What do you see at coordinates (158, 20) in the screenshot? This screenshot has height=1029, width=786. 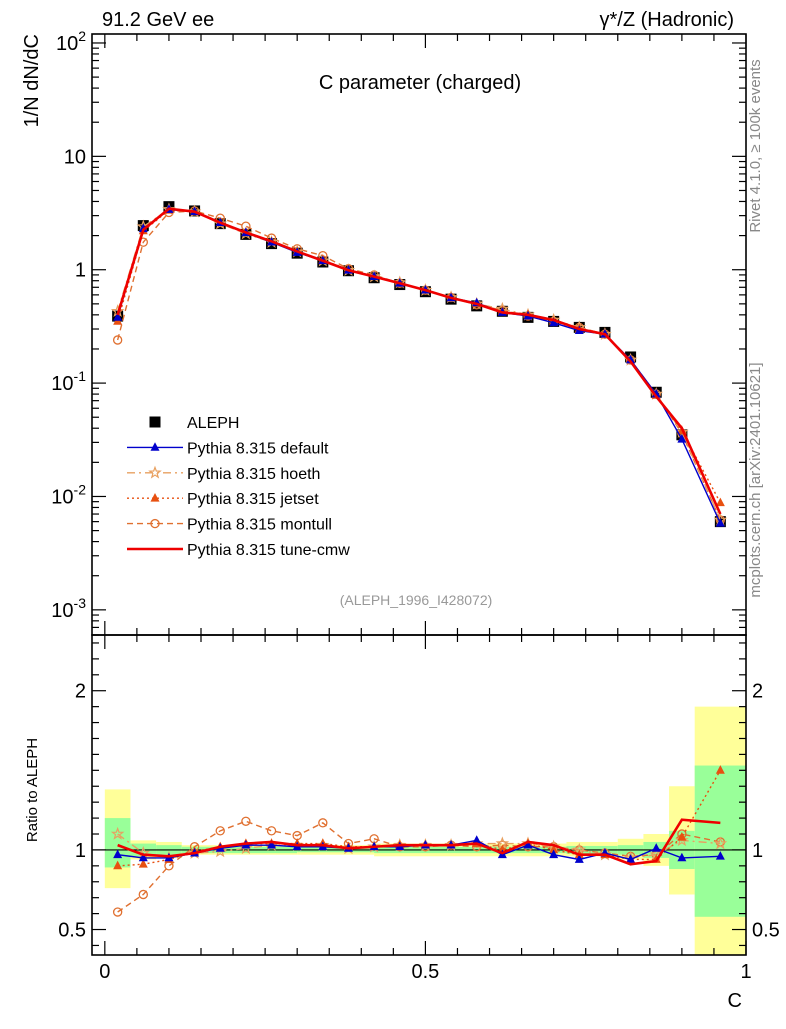 I see `header-left-label: 91.2 GeV ee` at bounding box center [158, 20].